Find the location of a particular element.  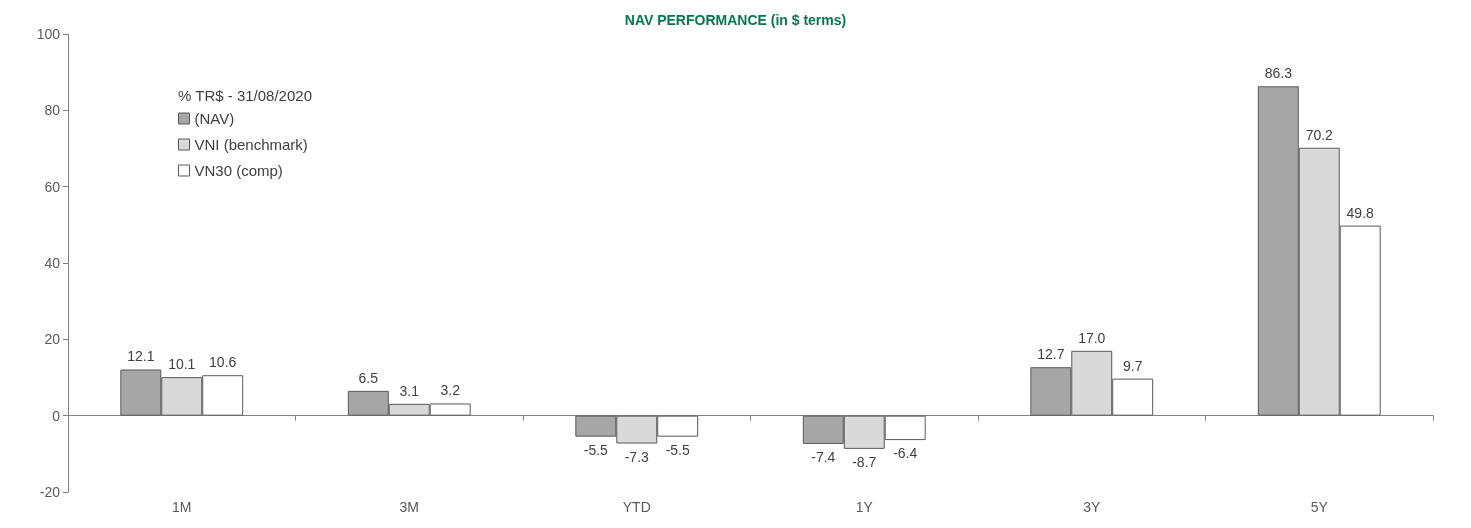

y-tick-label: 40 is located at coordinates (52, 263).